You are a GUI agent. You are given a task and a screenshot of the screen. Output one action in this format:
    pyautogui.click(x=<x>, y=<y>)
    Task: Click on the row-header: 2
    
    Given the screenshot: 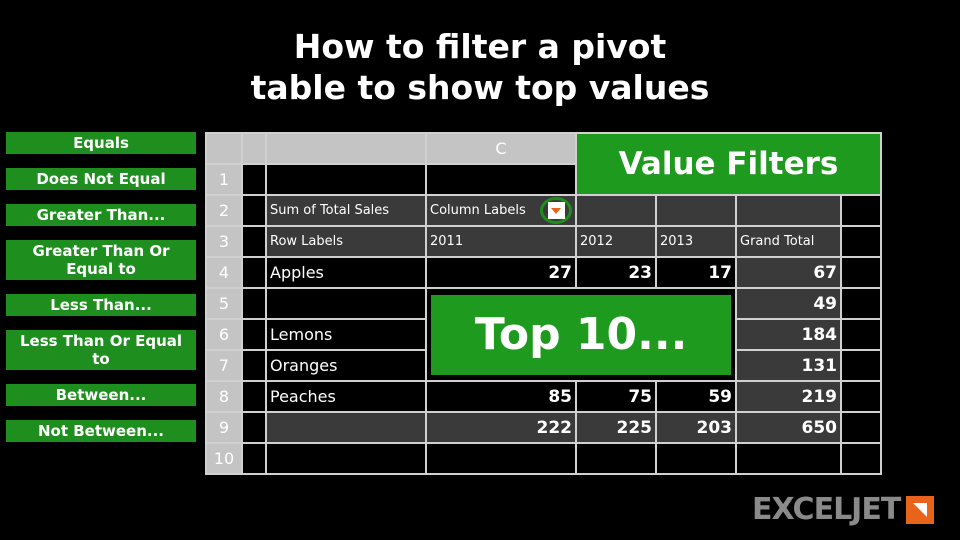 What is the action you would take?
    pyautogui.click(x=224, y=210)
    